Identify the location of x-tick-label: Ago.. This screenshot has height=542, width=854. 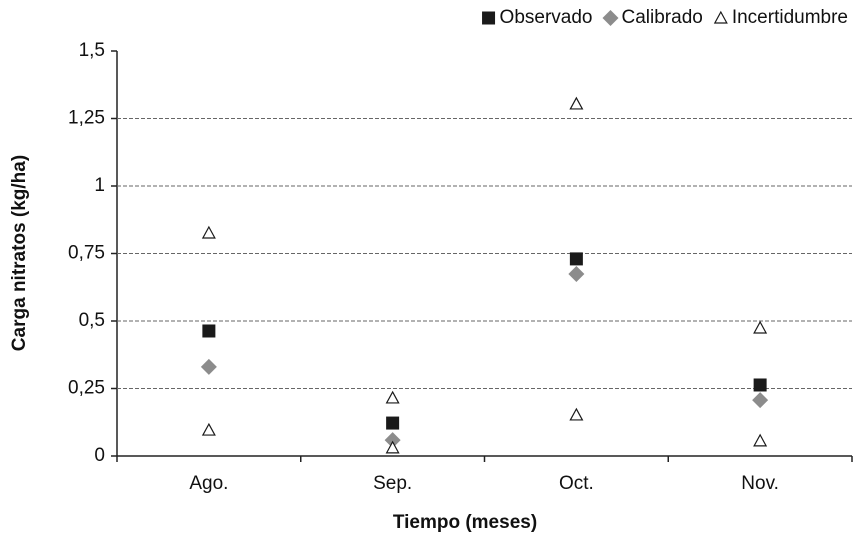
(208, 483).